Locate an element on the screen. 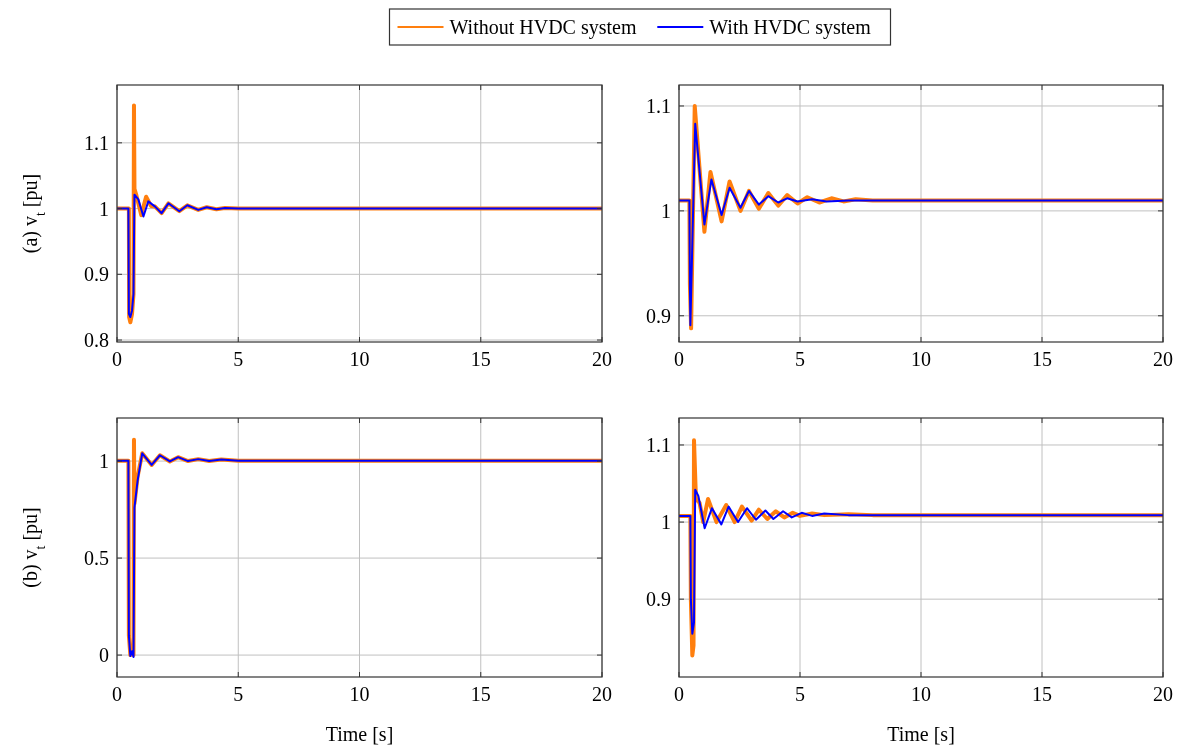 The height and width of the screenshot is (753, 1186). legend-label: With HVDC system is located at coordinates (790, 27).